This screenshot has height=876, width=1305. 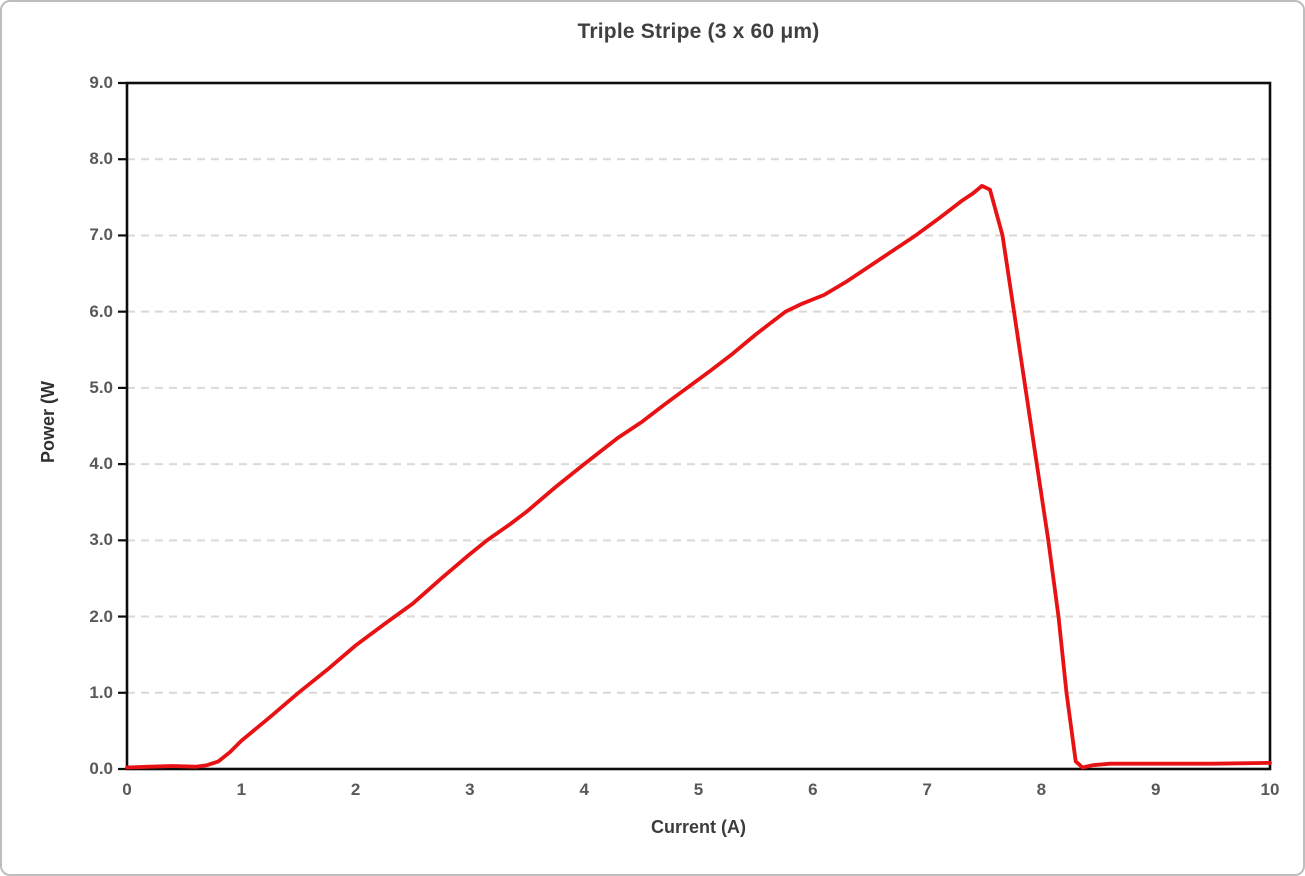 I want to click on y-tick-label: 0.0, so click(x=101, y=768).